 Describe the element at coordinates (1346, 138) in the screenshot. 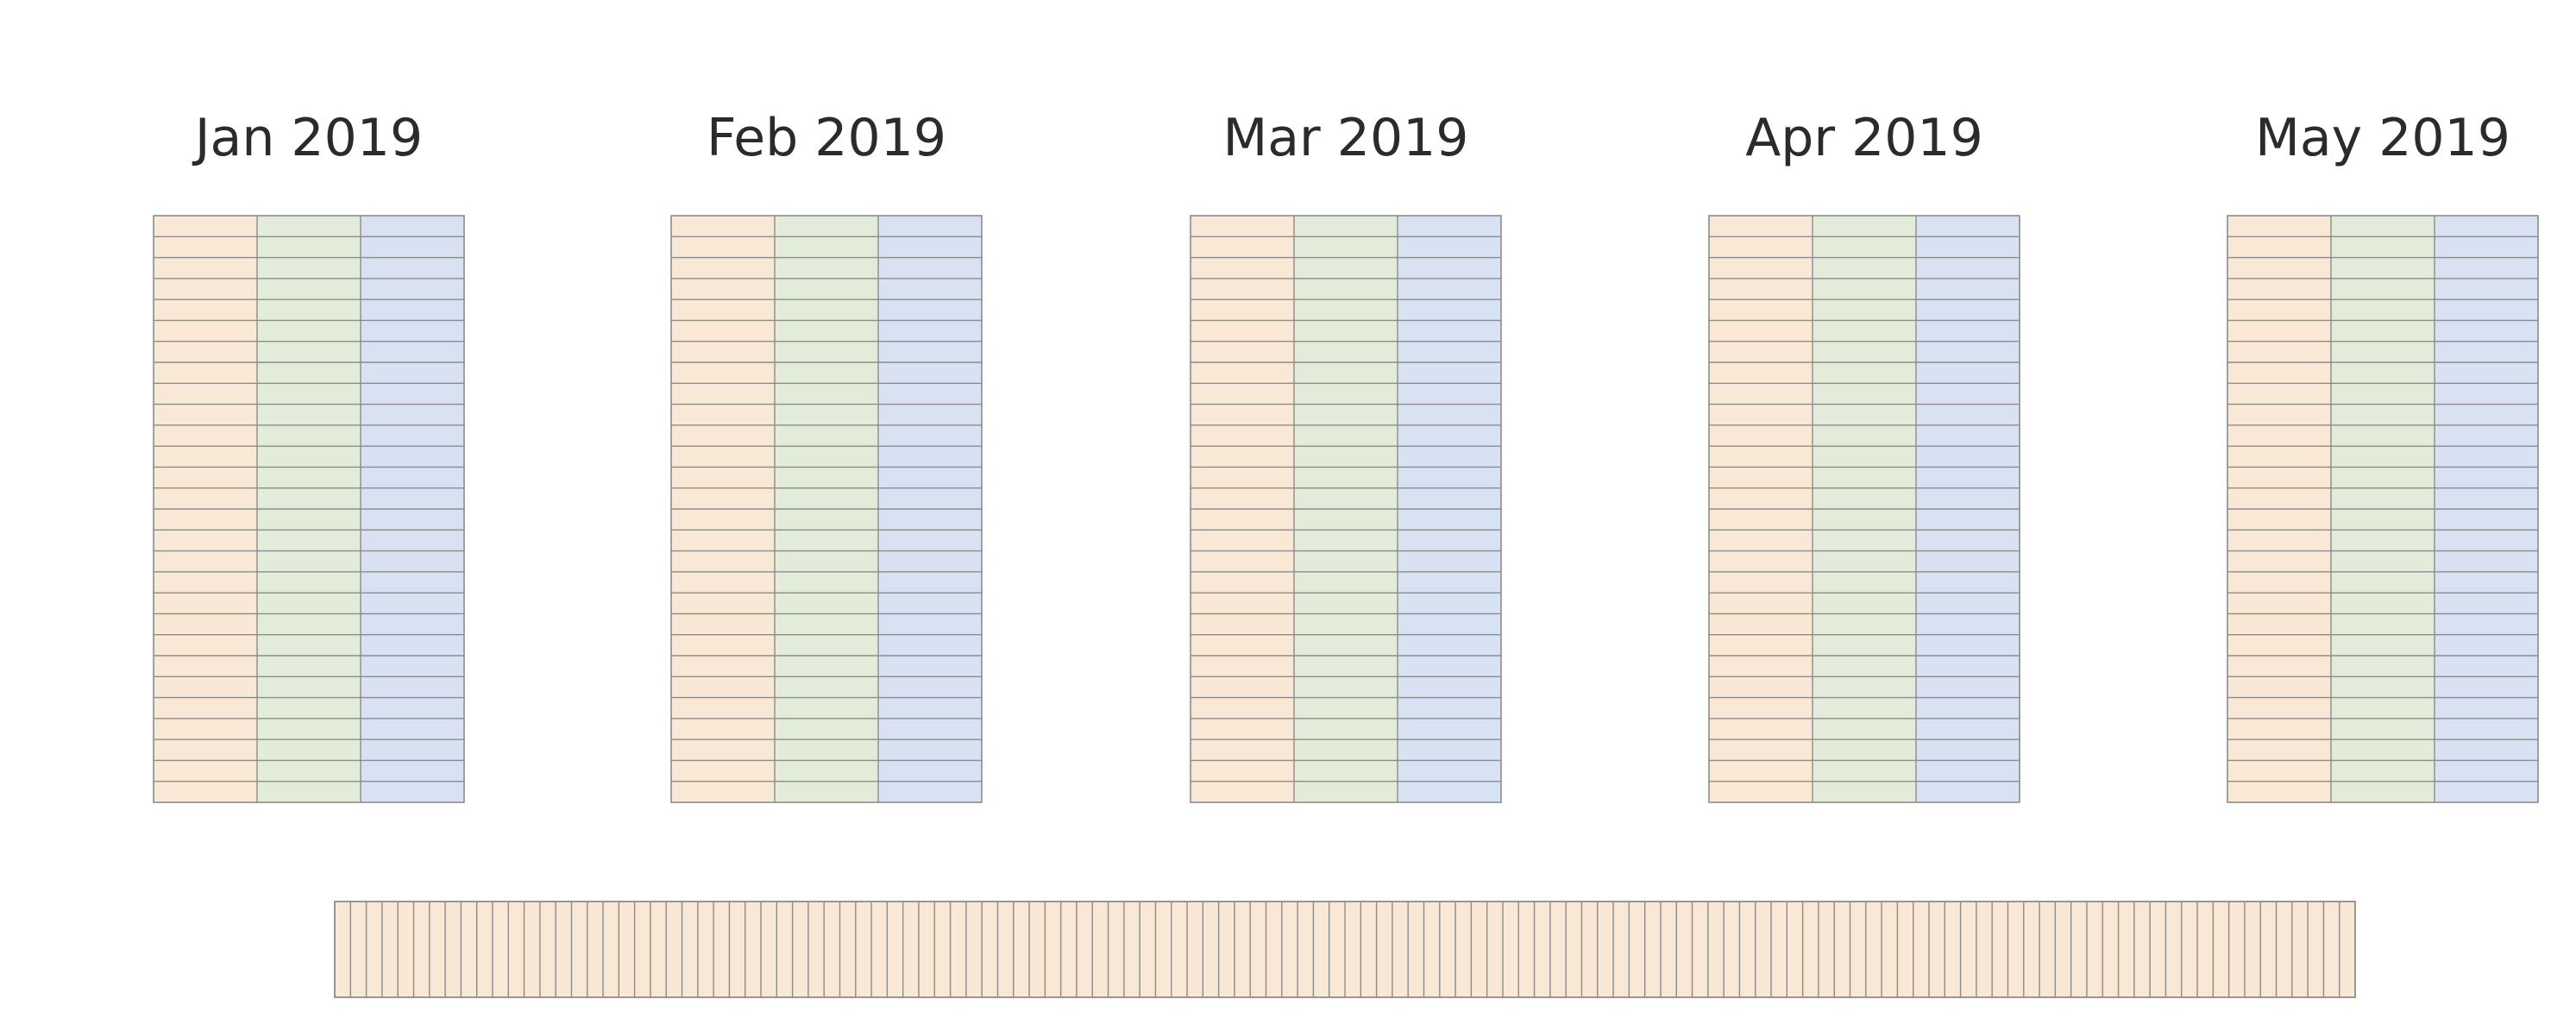

I see `month-title: Mar 2019` at that location.